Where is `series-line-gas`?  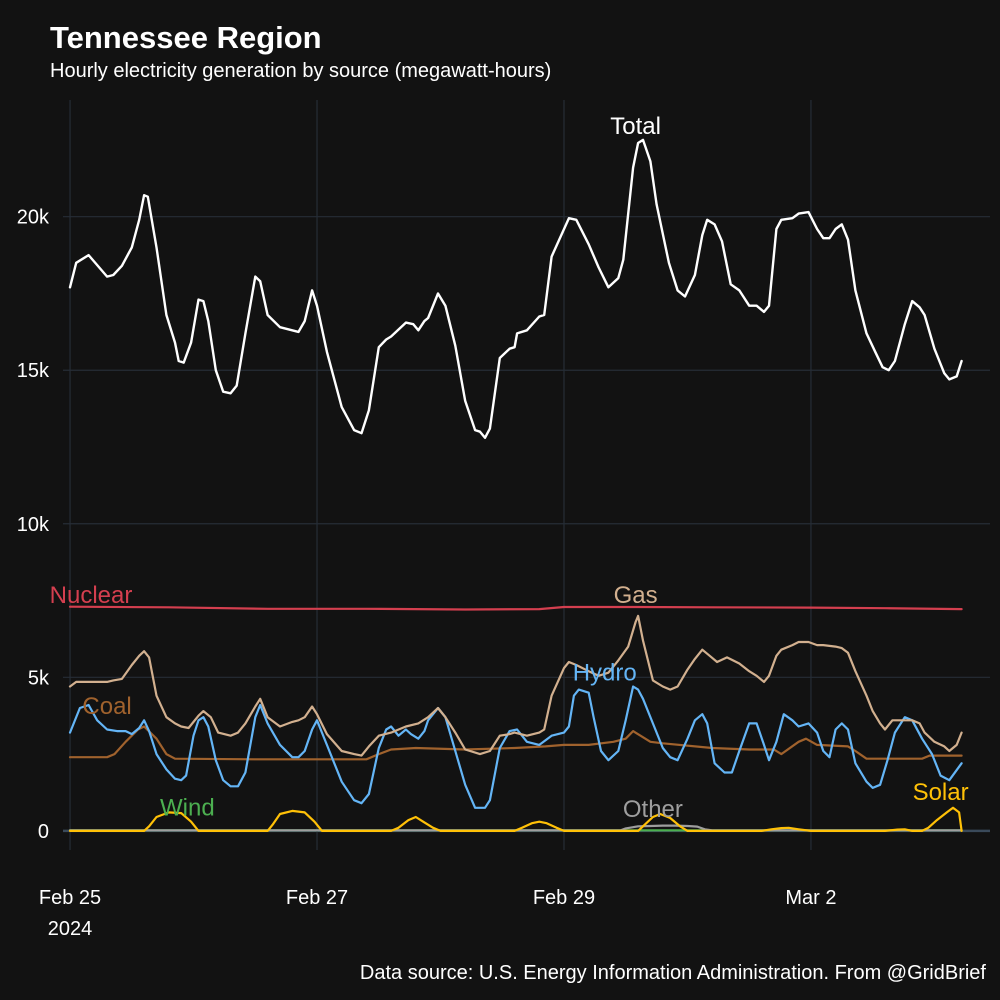
series-line-gas is located at coordinates (515, 685).